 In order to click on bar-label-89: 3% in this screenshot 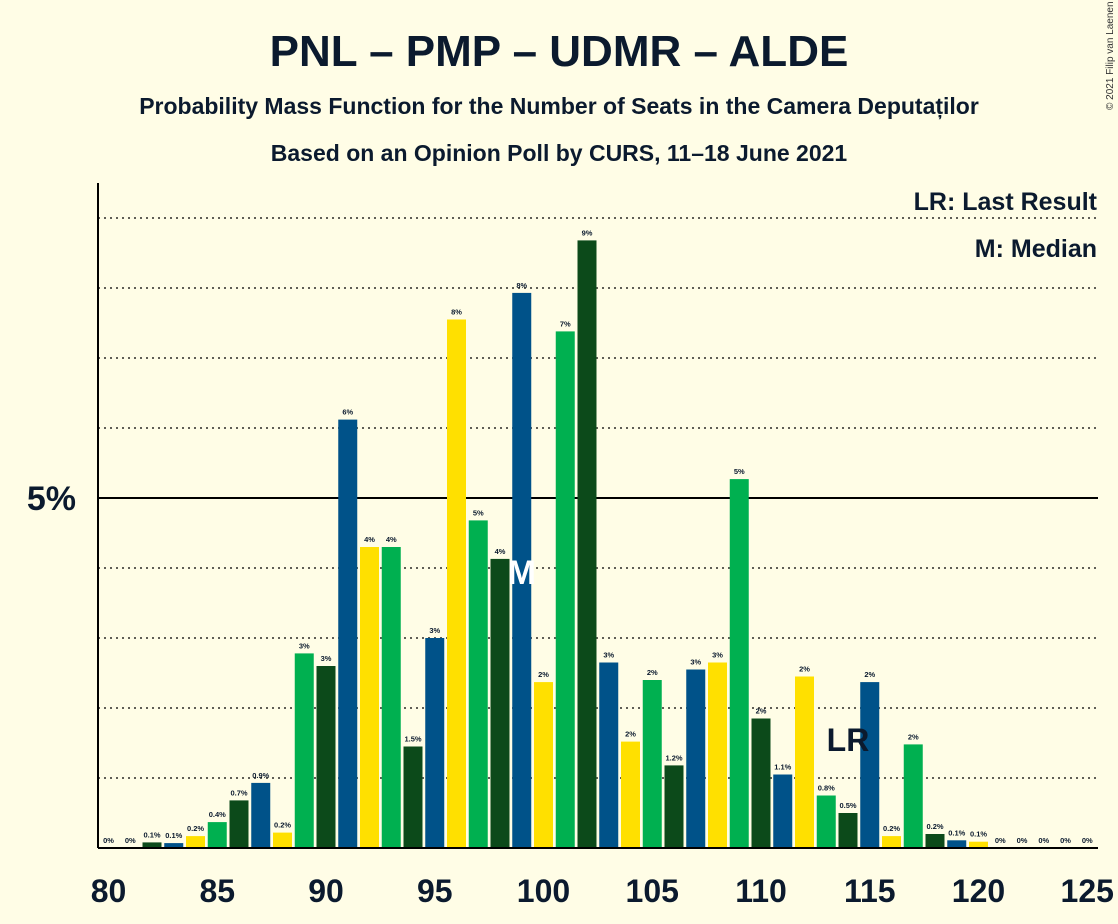, I will do `click(304, 645)`.